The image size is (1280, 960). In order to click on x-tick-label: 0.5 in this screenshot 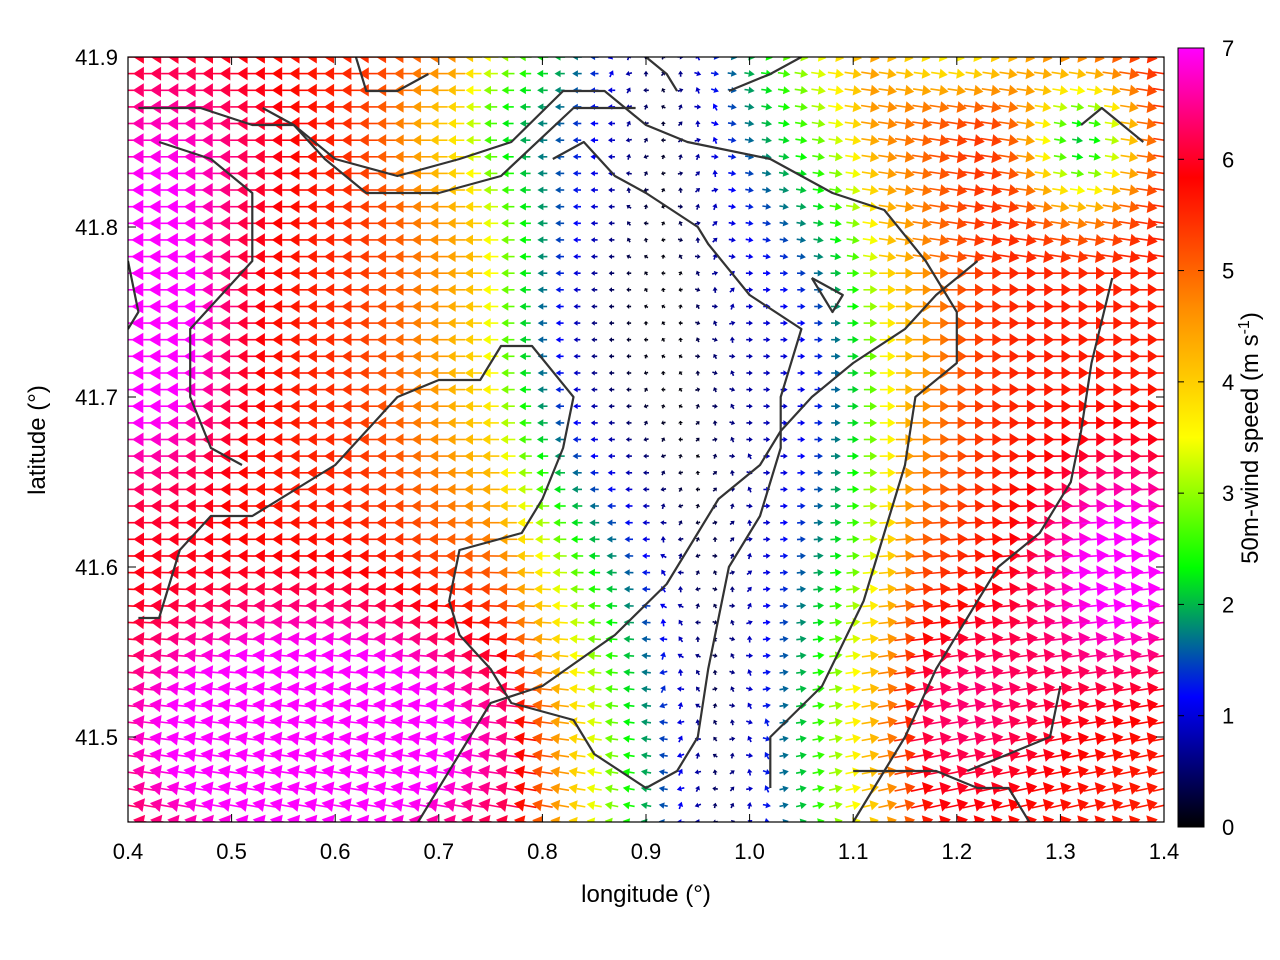, I will do `click(231, 851)`.